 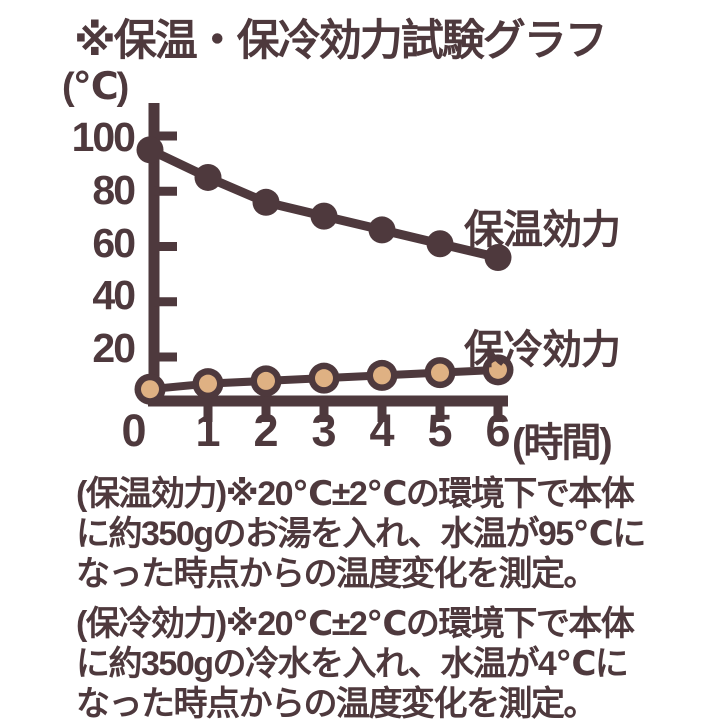 I want to click on note-line: (保温効力)※20℃±2℃の環境下で本体, so click(x=355, y=494).